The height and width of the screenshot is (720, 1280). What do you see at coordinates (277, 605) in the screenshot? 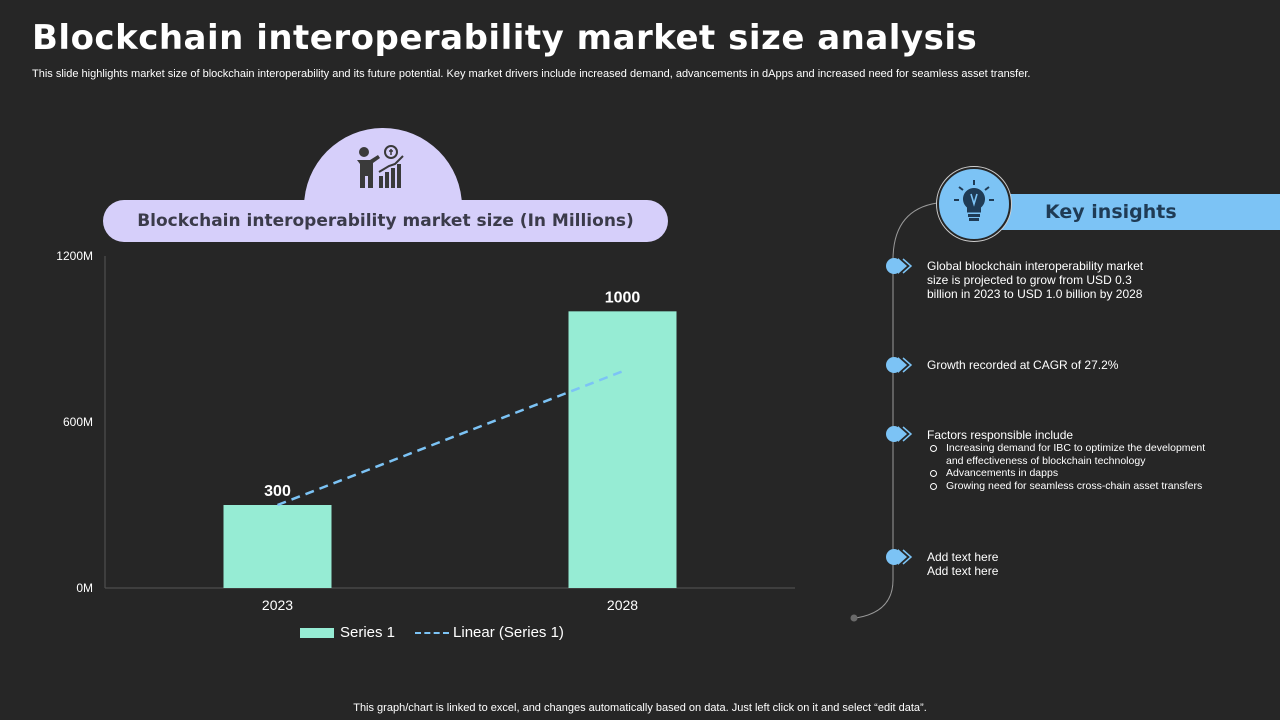
I see `x-tick-label: 2023` at bounding box center [277, 605].